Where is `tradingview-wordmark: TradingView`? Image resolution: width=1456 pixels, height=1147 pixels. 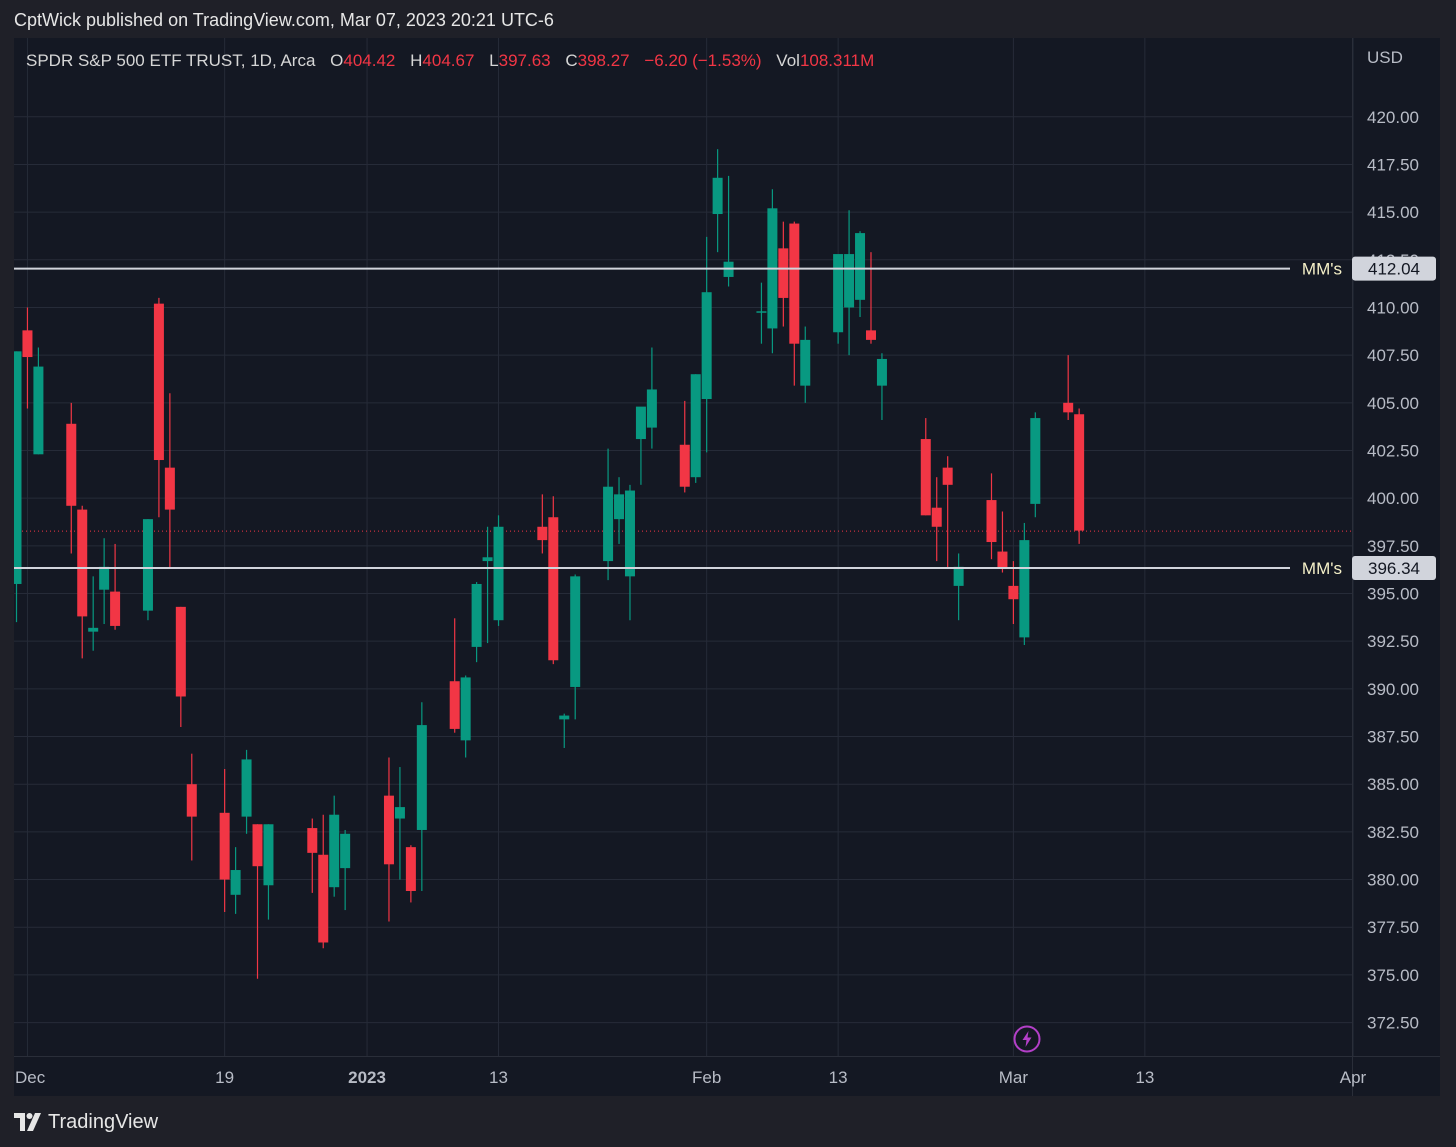 tradingview-wordmark: TradingView is located at coordinates (103, 1121).